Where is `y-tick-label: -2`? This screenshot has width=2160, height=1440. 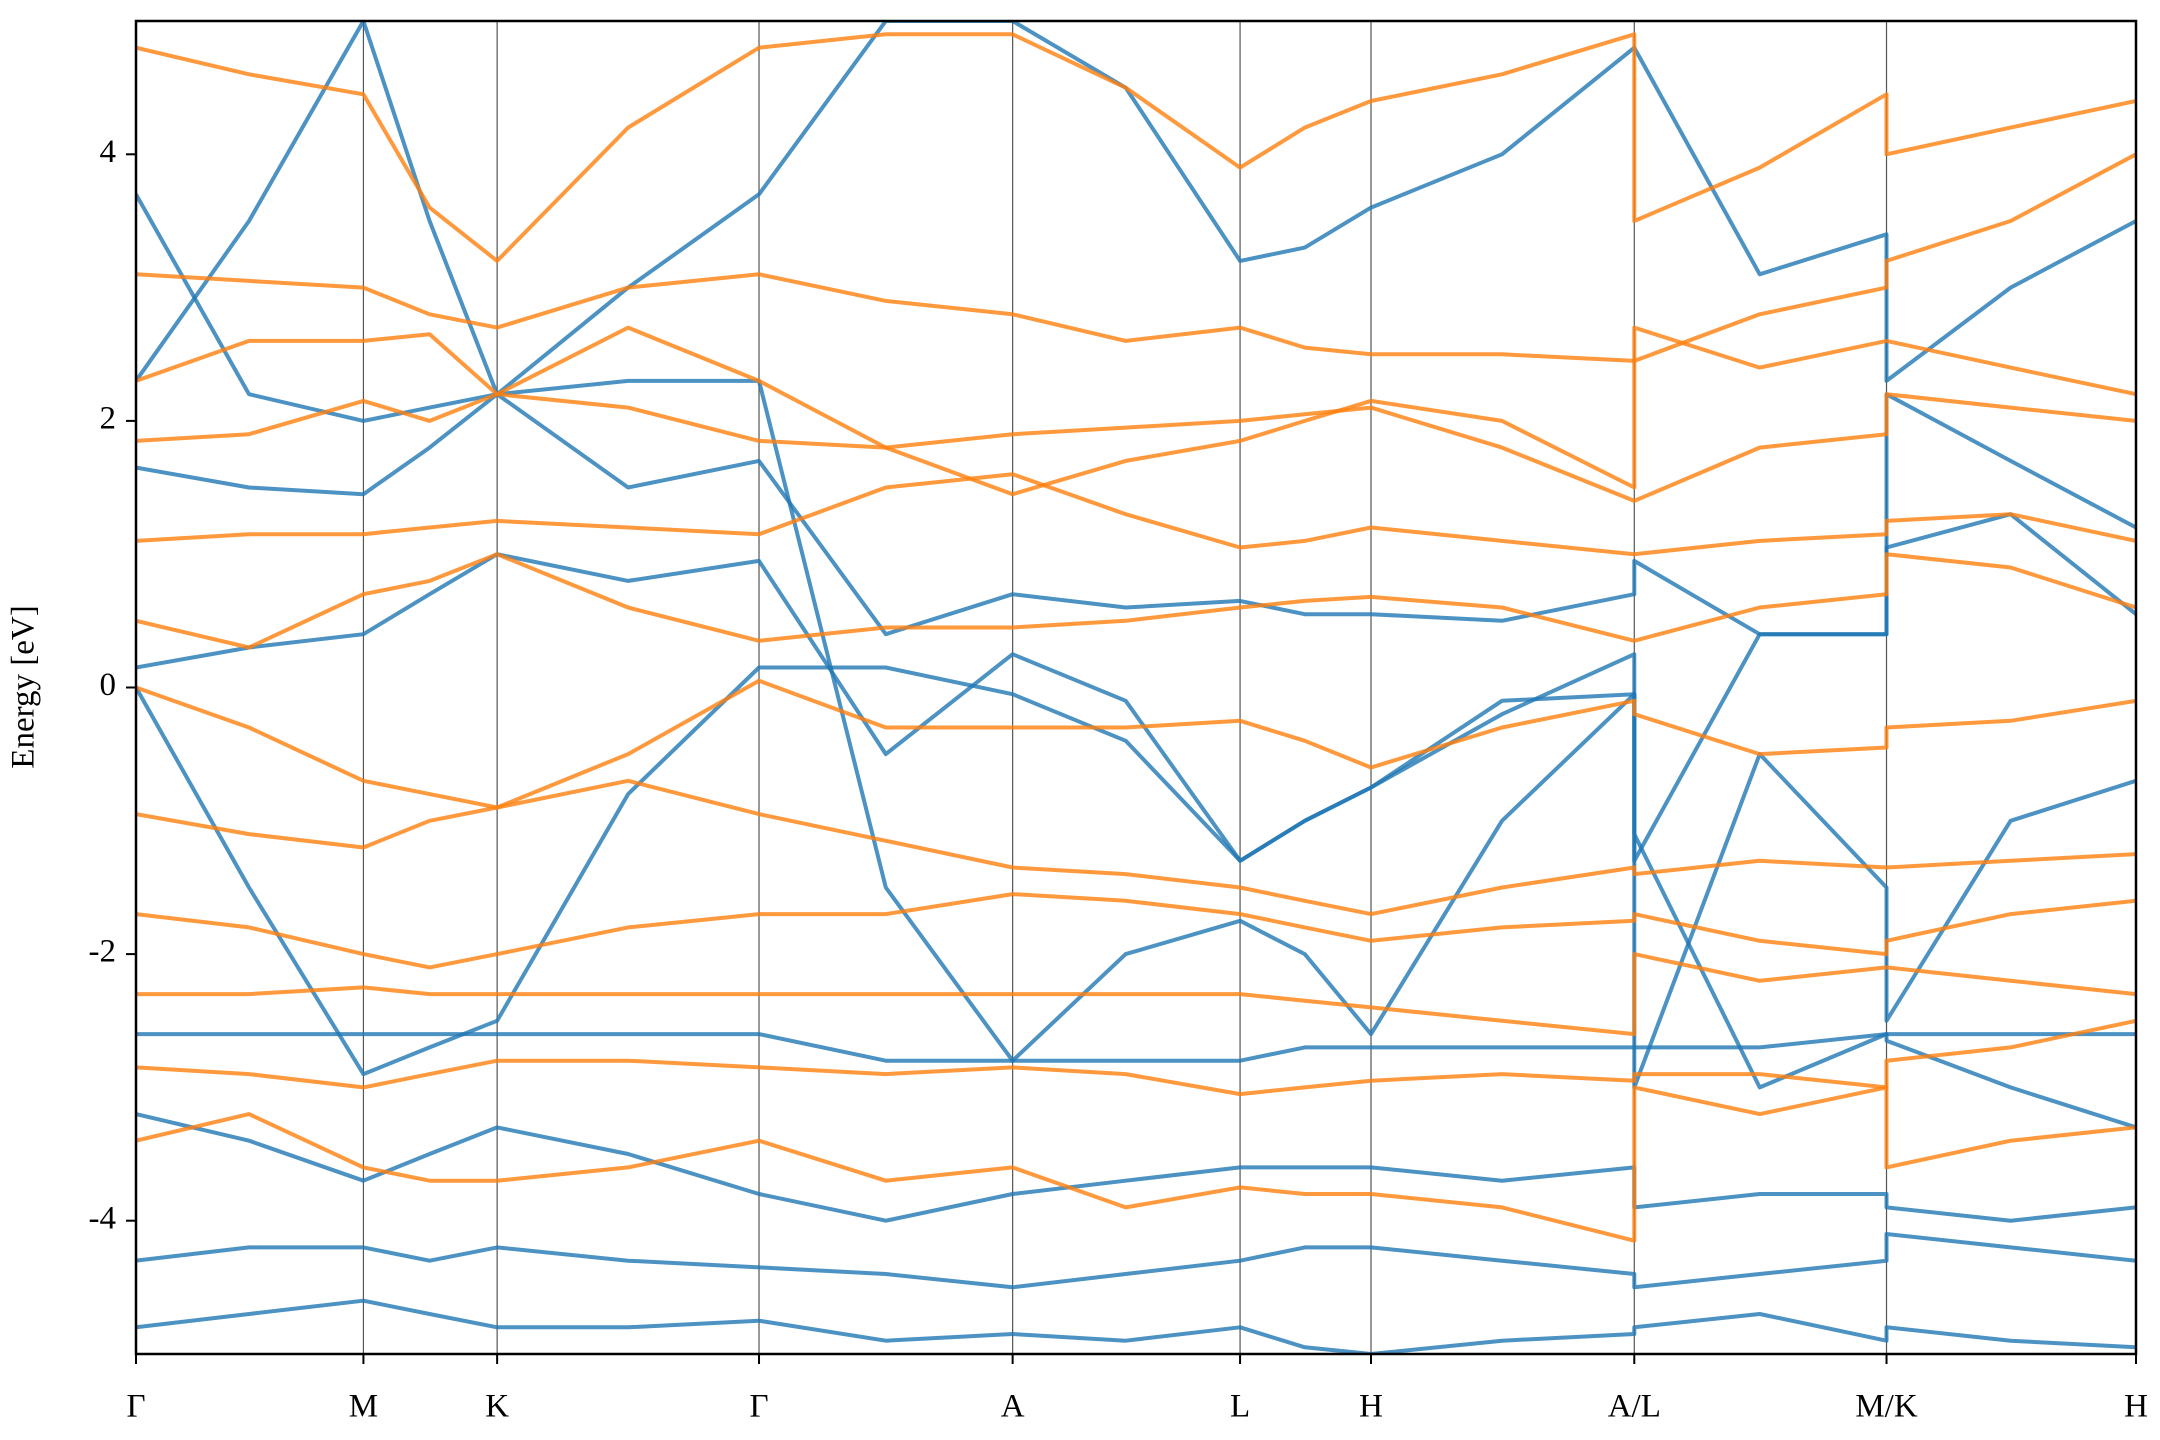
y-tick-label: -2 is located at coordinates (103, 952).